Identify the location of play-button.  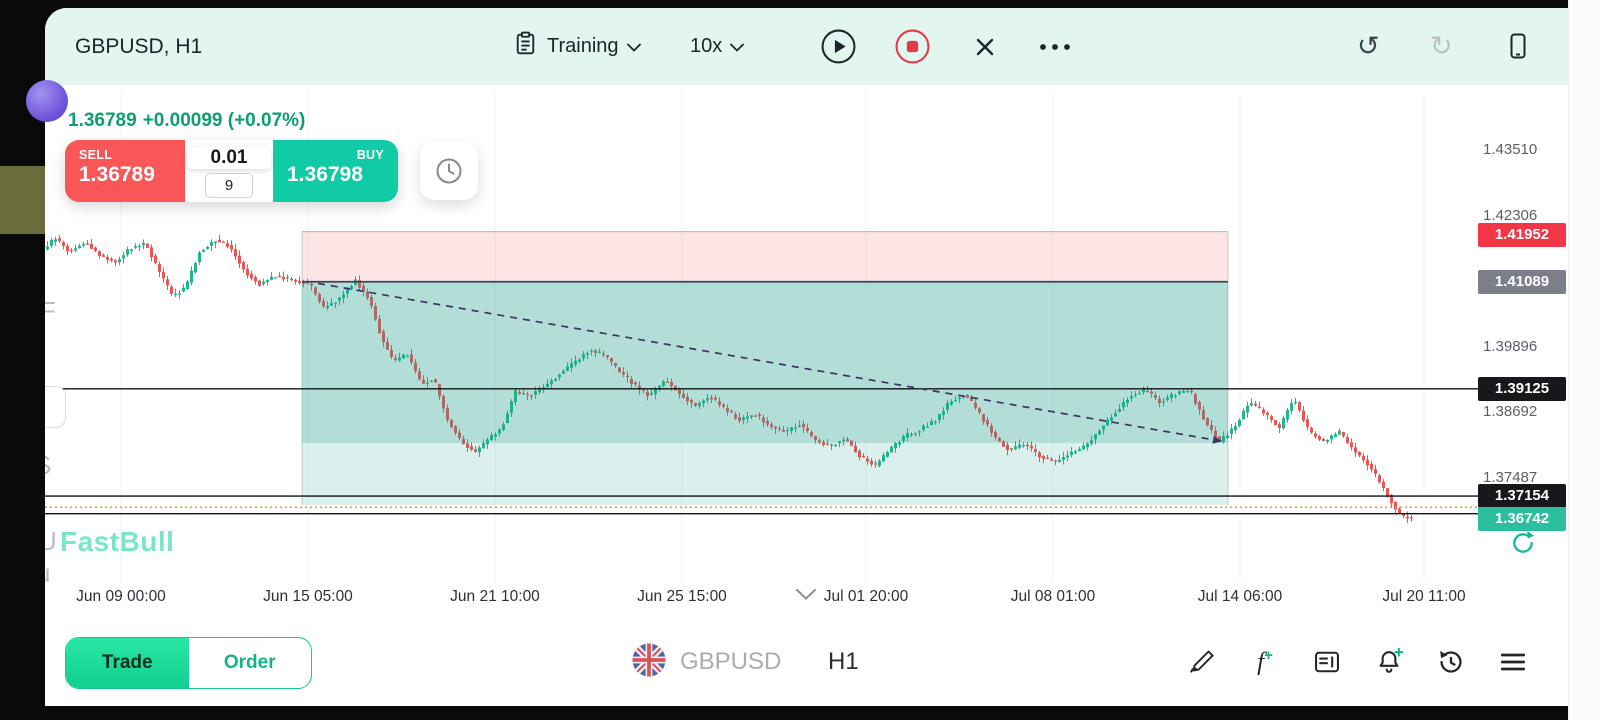
(838, 46).